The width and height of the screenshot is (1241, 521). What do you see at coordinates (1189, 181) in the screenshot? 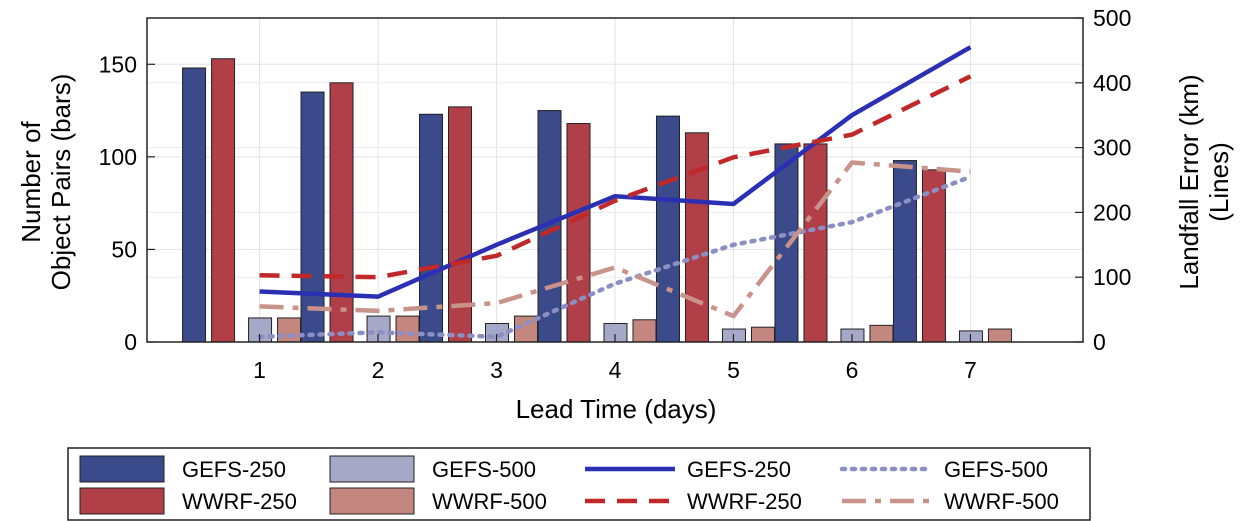
I see `right-axis-label-line1: Landfall Error (km)` at bounding box center [1189, 181].